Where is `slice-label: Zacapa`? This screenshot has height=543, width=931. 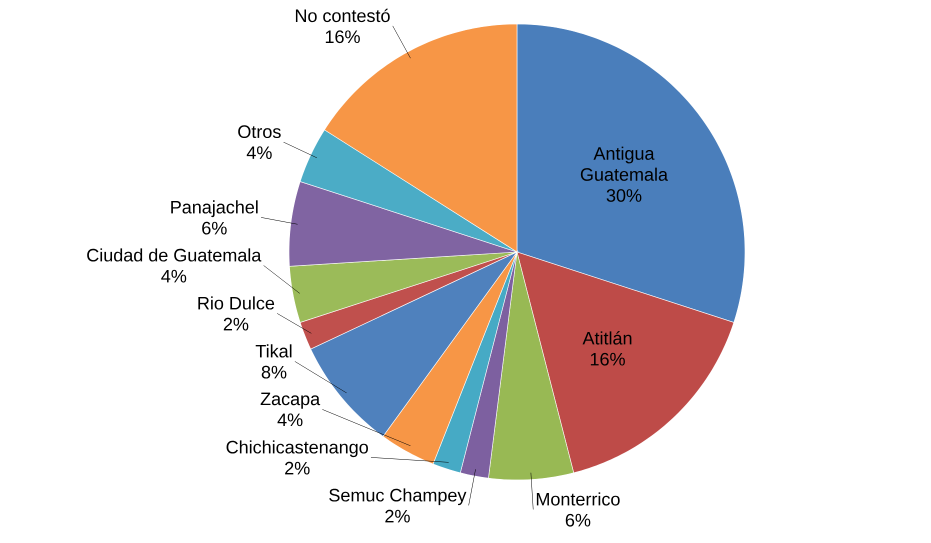
slice-label: Zacapa is located at coordinates (290, 400).